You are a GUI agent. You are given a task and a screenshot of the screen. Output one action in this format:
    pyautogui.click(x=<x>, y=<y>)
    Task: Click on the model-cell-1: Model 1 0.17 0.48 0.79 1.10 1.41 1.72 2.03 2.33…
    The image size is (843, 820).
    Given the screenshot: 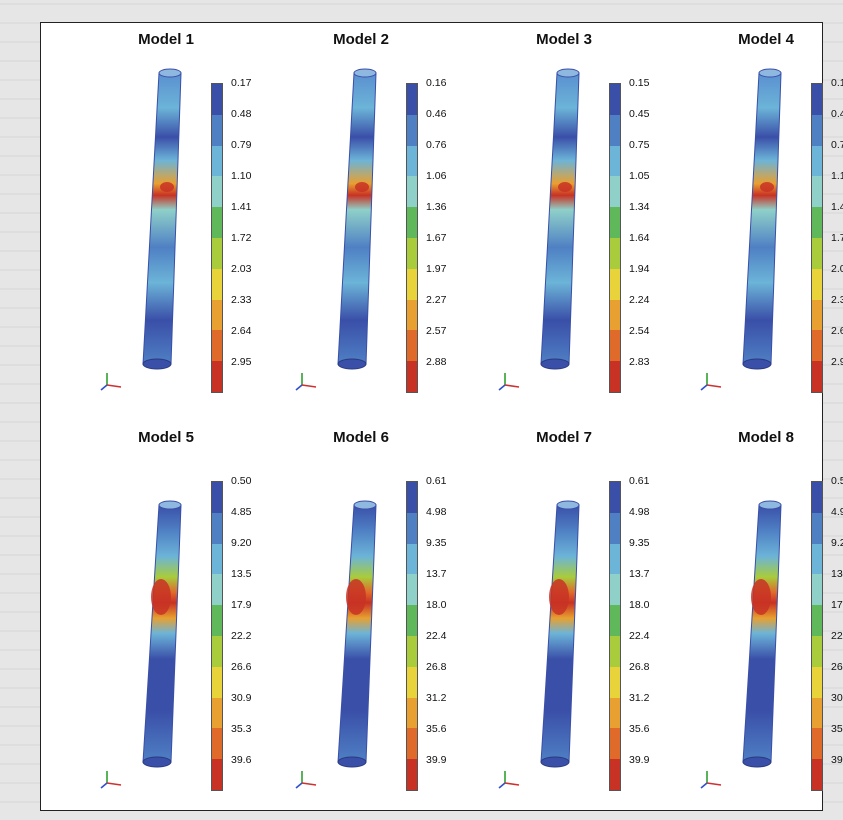 What is the action you would take?
    pyautogui.click(x=179, y=220)
    